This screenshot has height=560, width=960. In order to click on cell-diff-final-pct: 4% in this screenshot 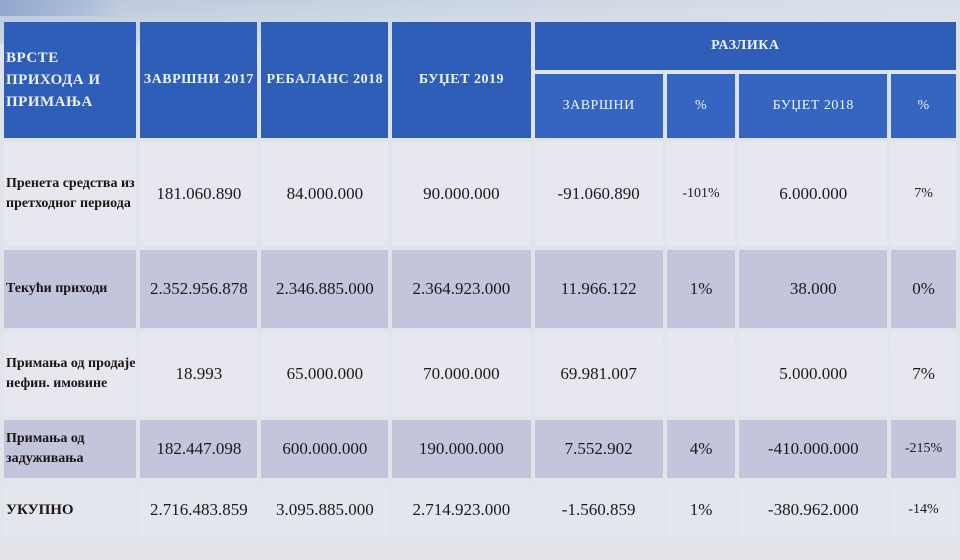, I will do `click(701, 449)`.